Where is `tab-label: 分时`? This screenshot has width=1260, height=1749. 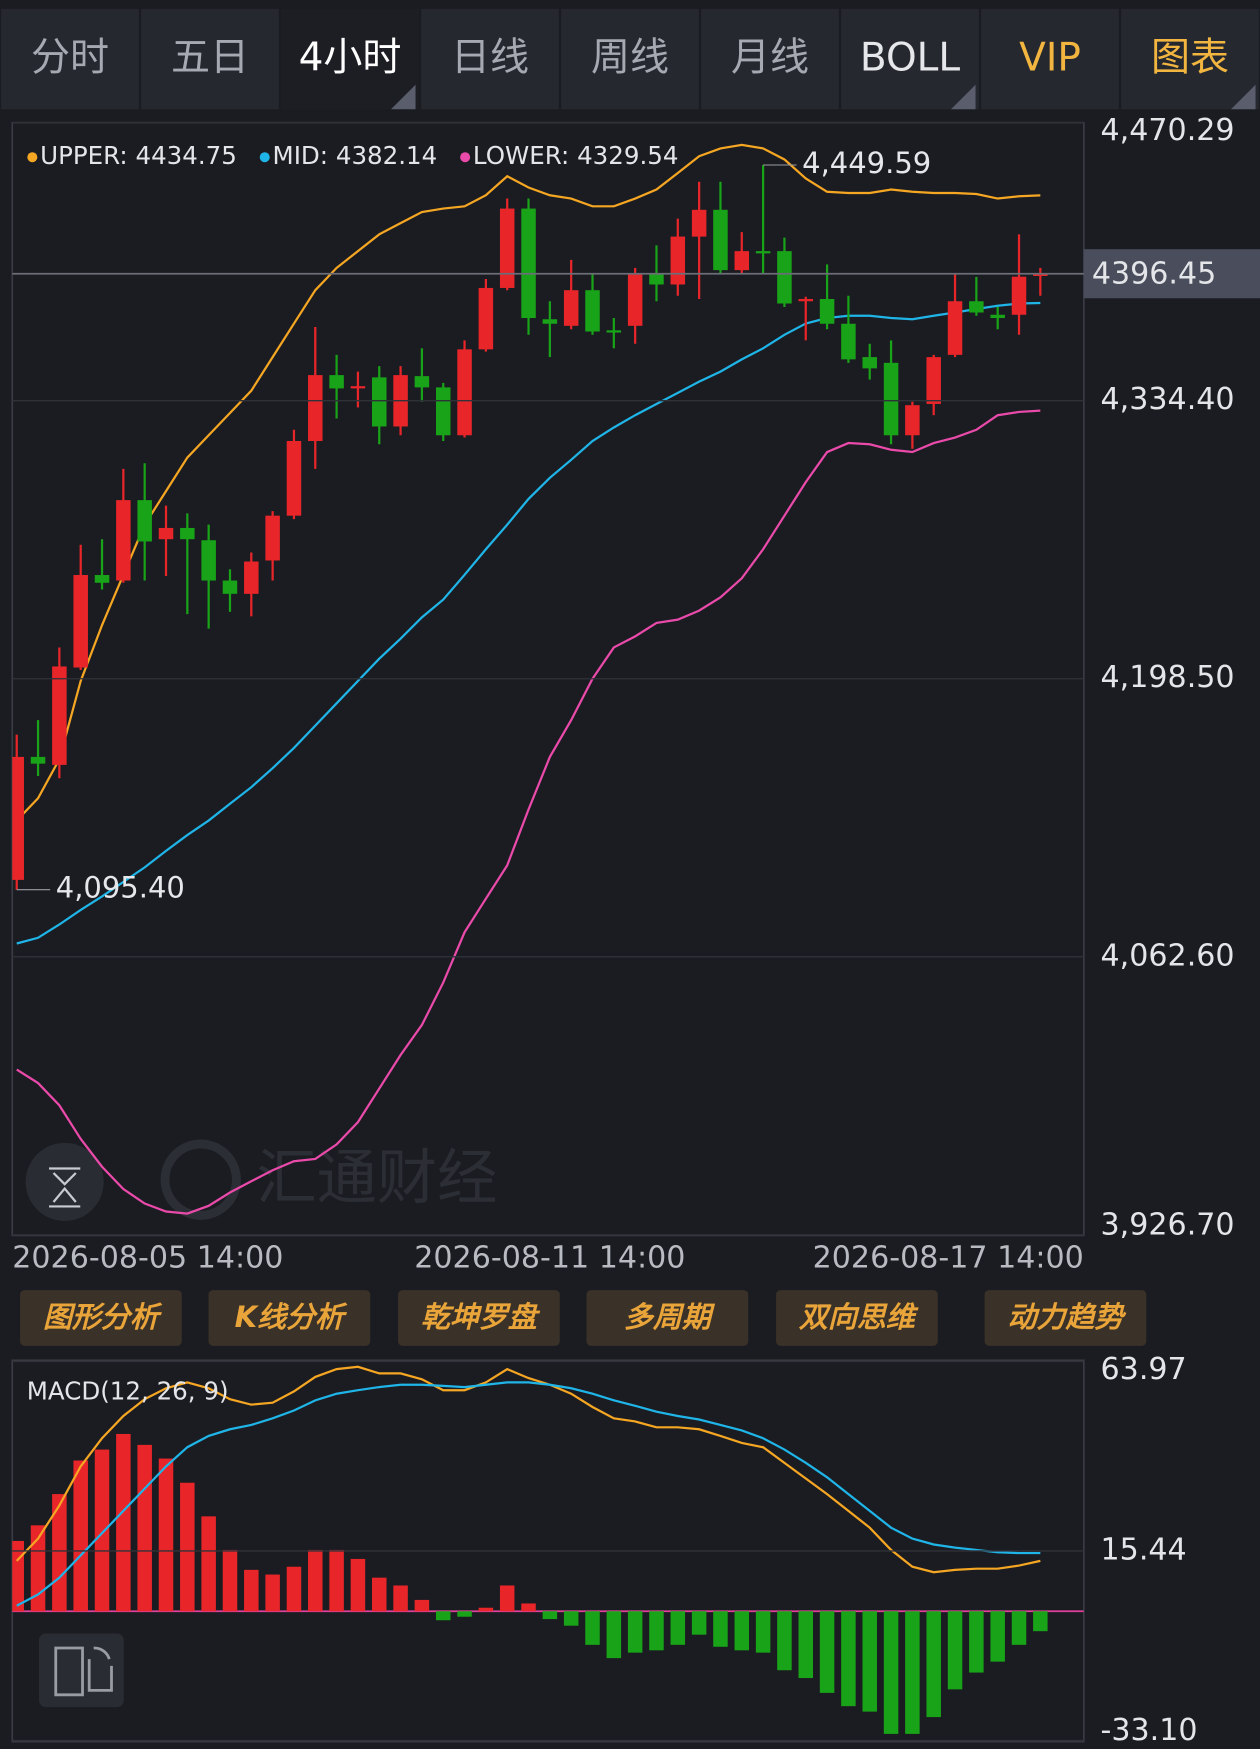
tab-label: 分时 is located at coordinates (70, 58).